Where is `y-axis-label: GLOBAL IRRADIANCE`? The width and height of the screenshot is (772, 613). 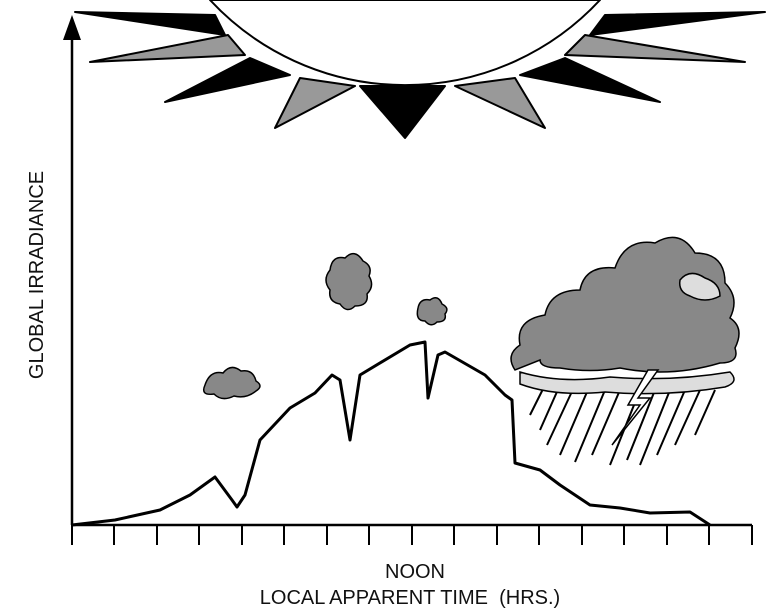
y-axis-label: GLOBAL IRRADIANCE is located at coordinates (37, 275).